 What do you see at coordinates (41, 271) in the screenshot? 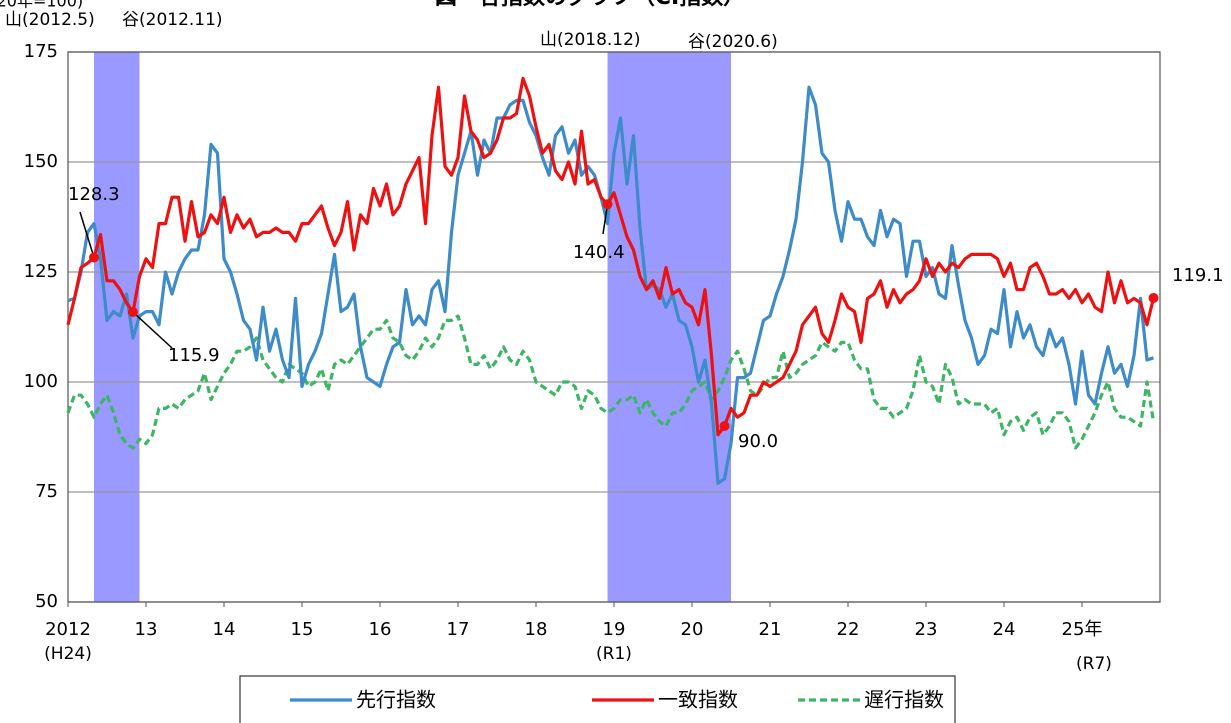
I see `y-tick-label: 125` at bounding box center [41, 271].